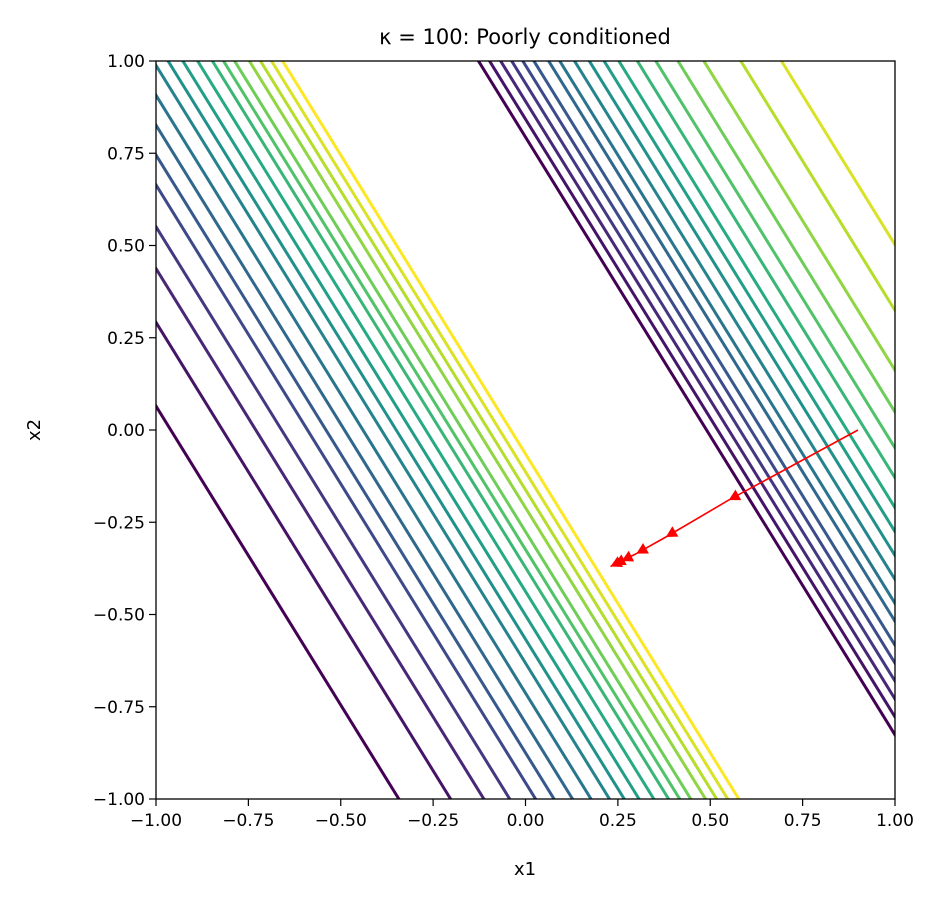 The height and width of the screenshot is (905, 944). I want to click on y-tick-label: 1.00, so click(126, 62).